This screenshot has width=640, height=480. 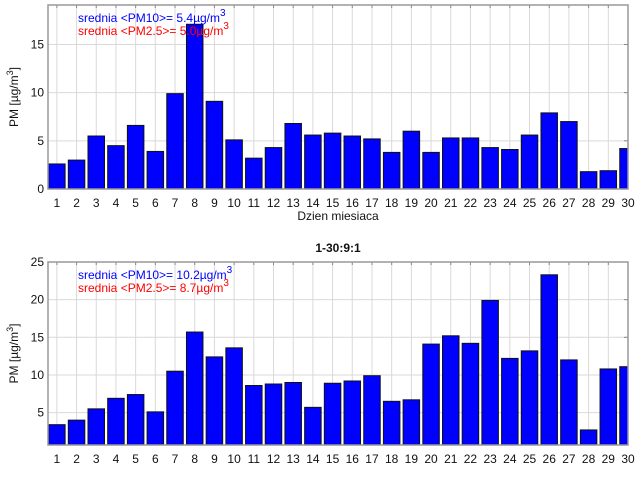 What do you see at coordinates (135, 459) in the screenshot?
I see `x-tick-label: 5` at bounding box center [135, 459].